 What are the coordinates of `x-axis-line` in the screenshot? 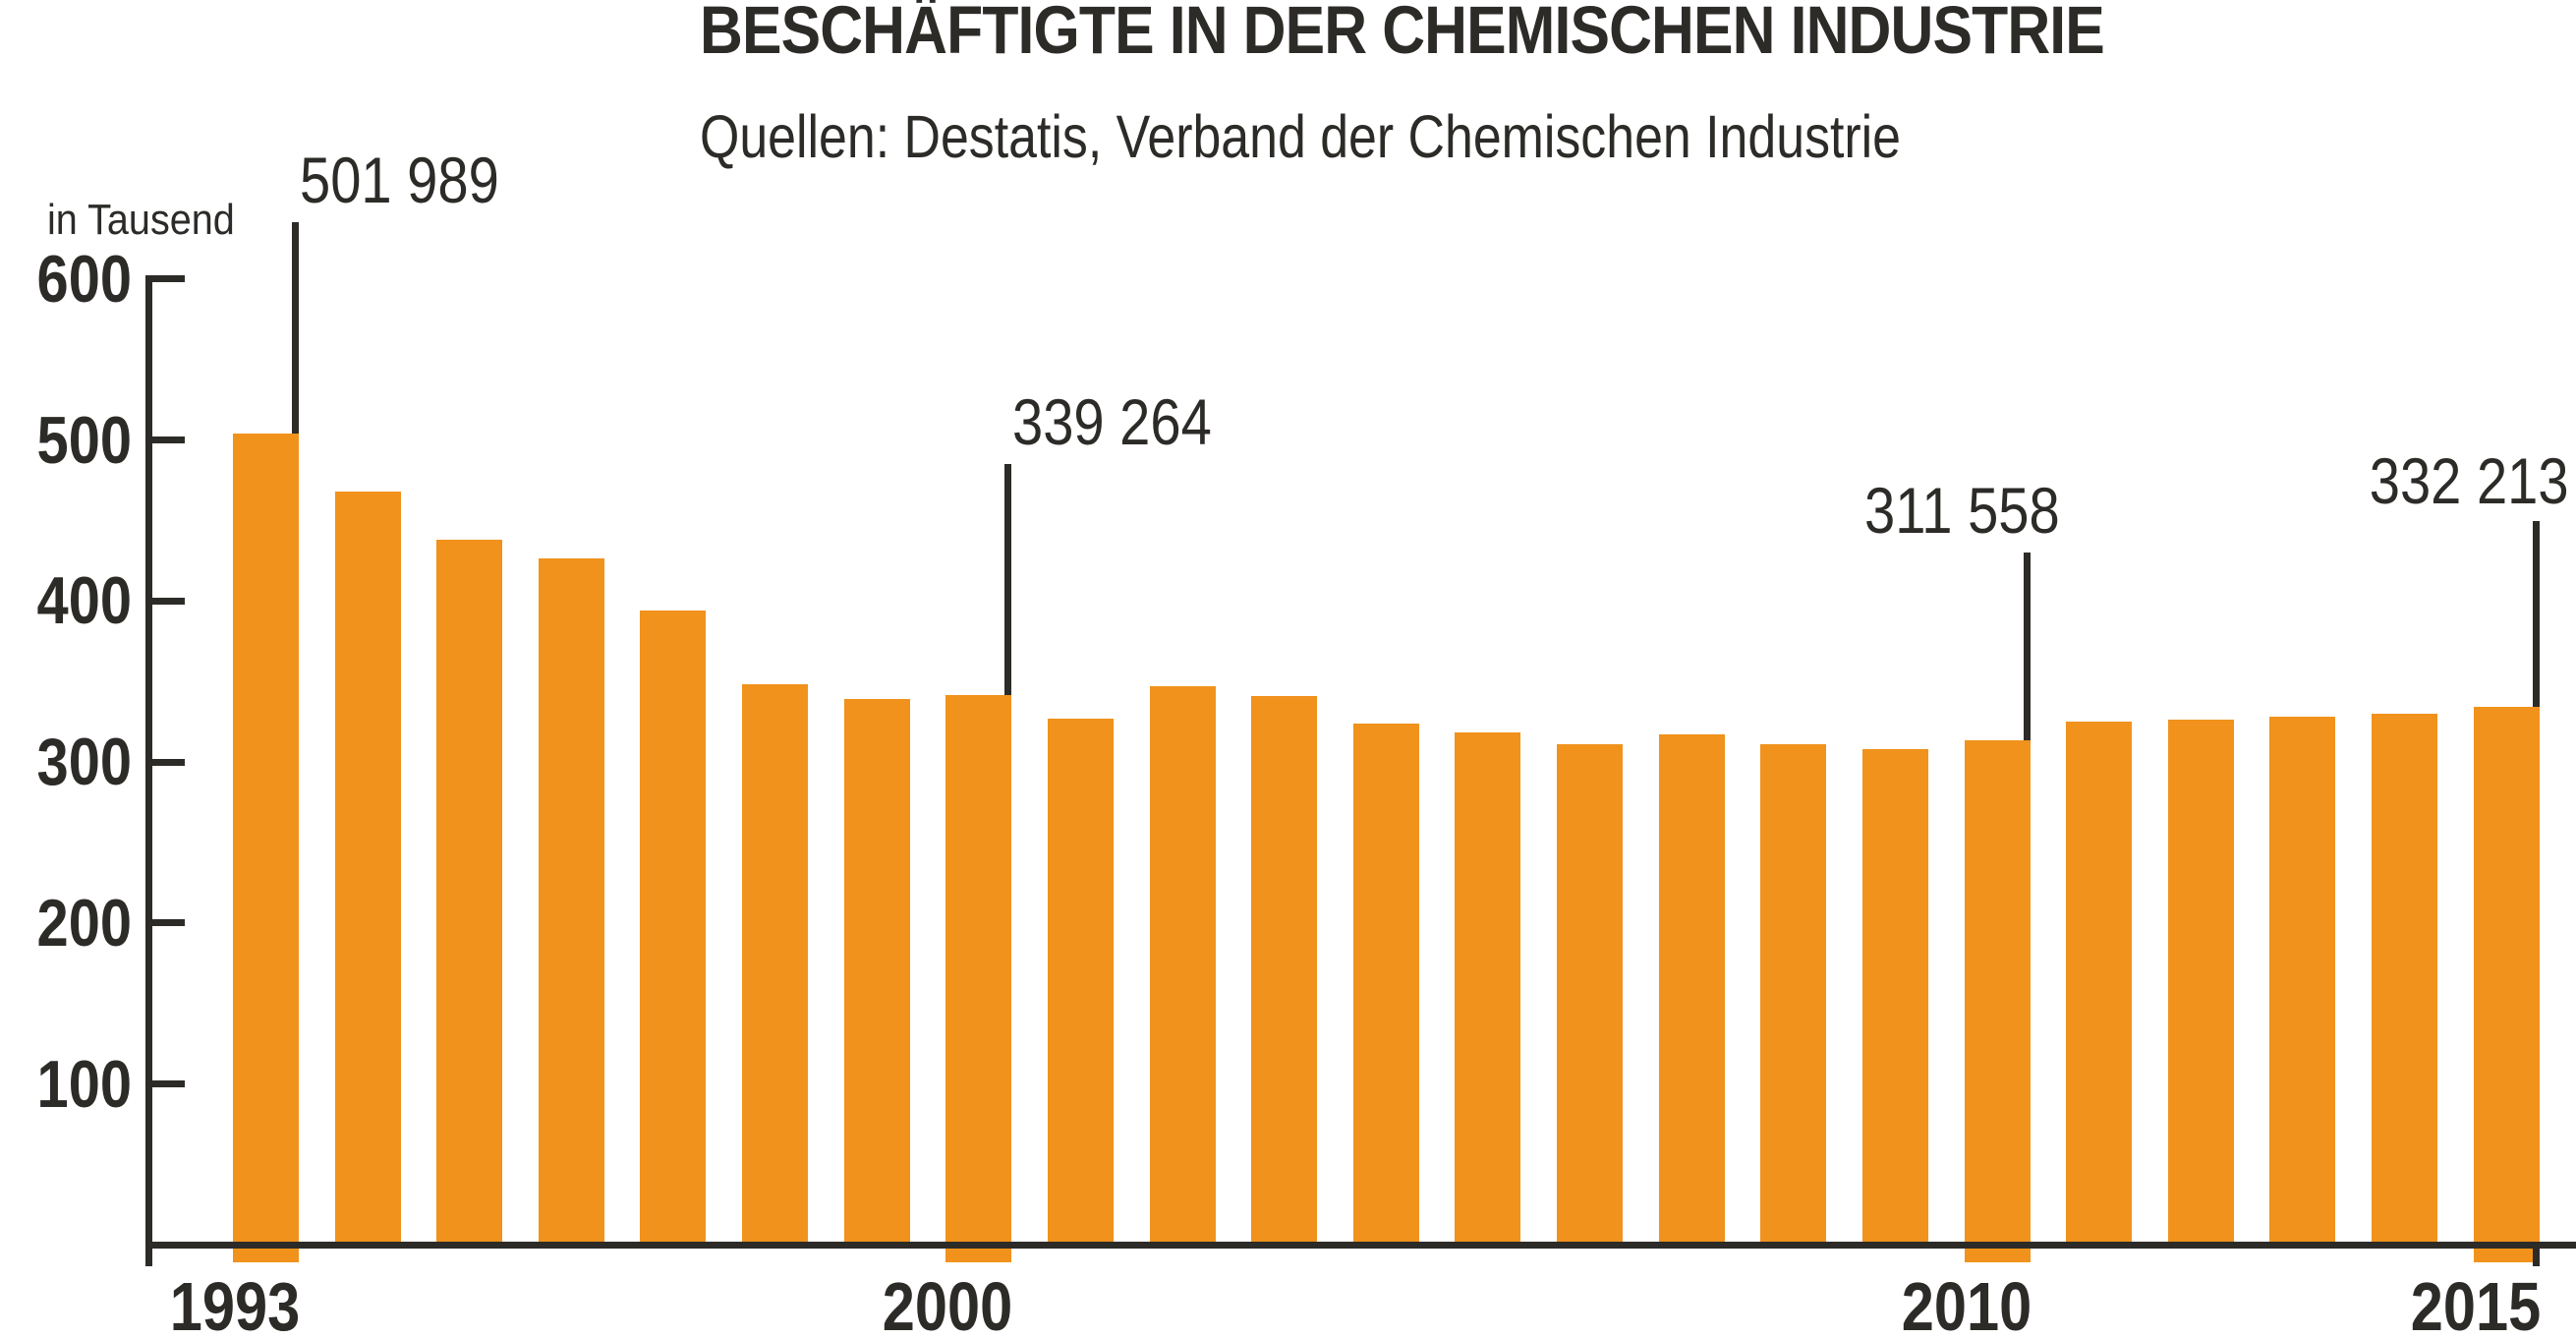 It's located at (1361, 1245).